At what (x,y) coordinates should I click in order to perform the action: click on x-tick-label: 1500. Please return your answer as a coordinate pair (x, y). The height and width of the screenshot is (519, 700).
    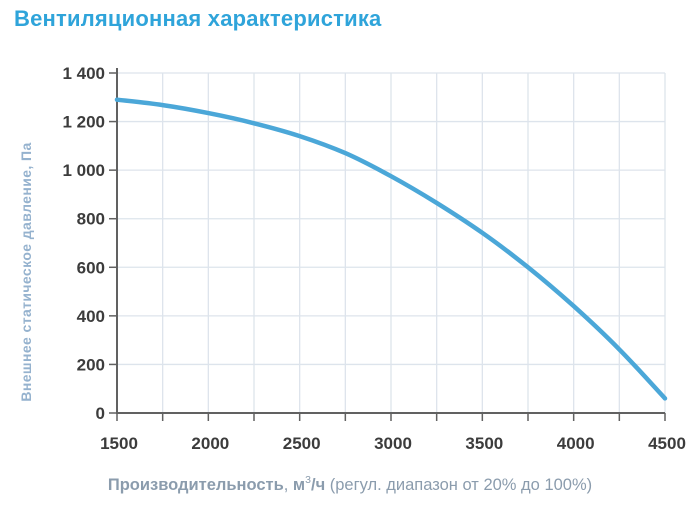
    Looking at the image, I should click on (119, 443).